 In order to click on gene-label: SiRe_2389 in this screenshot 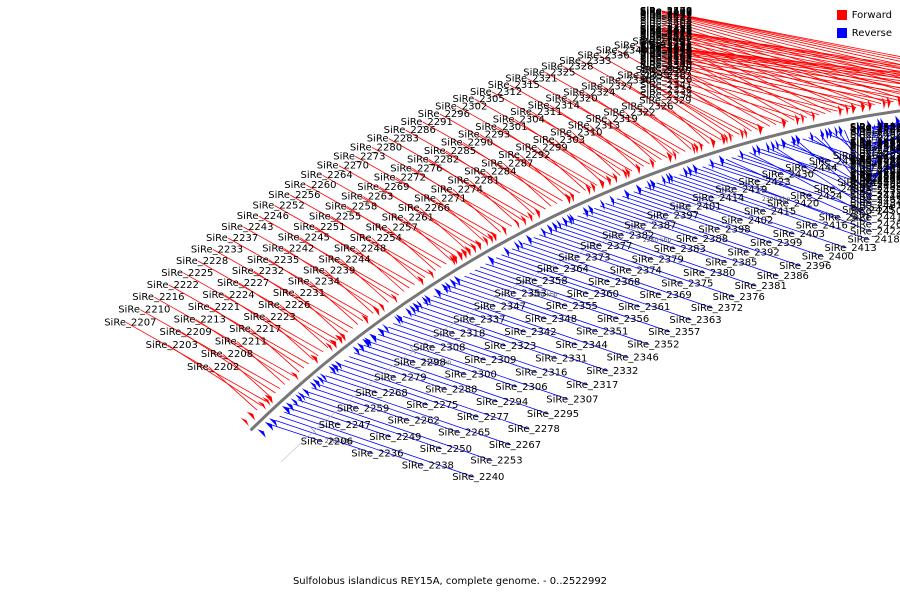, I will do `click(666, 30)`.